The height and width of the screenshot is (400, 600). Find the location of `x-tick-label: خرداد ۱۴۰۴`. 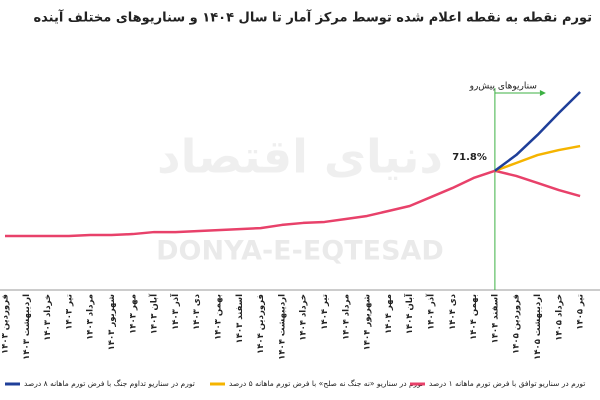

x-tick-label: خرداد ۱۴۰۴ is located at coordinates (304, 317).